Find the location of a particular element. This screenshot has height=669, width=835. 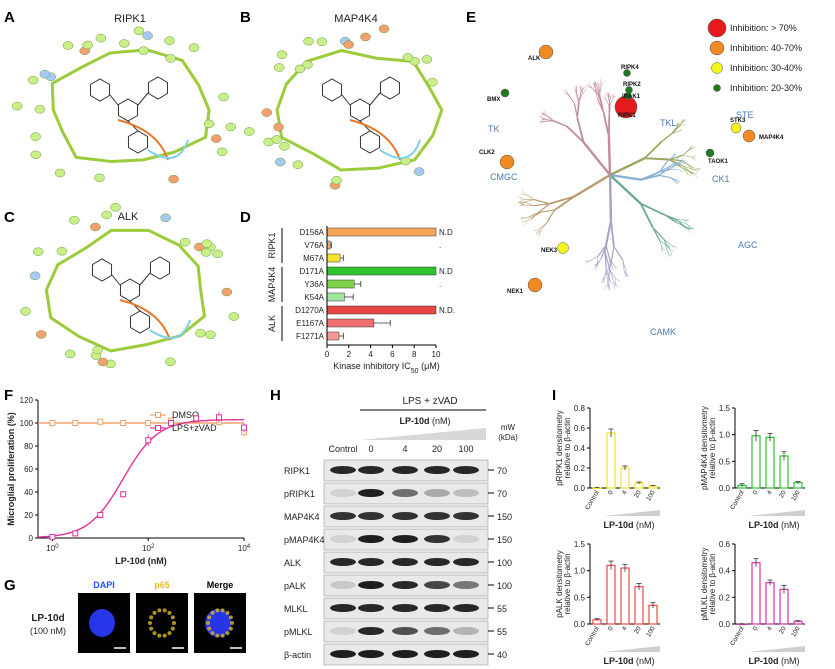

x-tick-label: 104 is located at coordinates (244, 548).